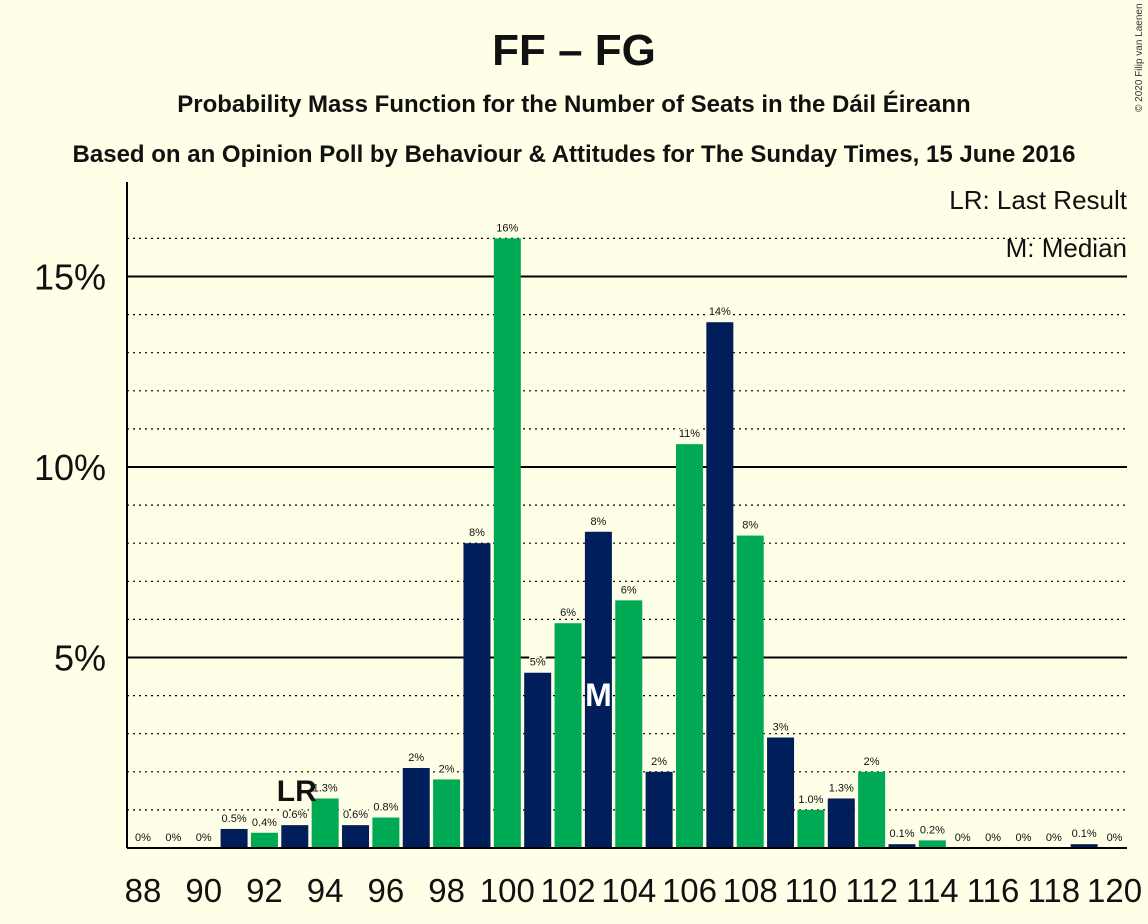 The width and height of the screenshot is (1148, 924). Describe the element at coordinates (385, 808) in the screenshot. I see `value-label-seat-96: 0.8%` at that location.